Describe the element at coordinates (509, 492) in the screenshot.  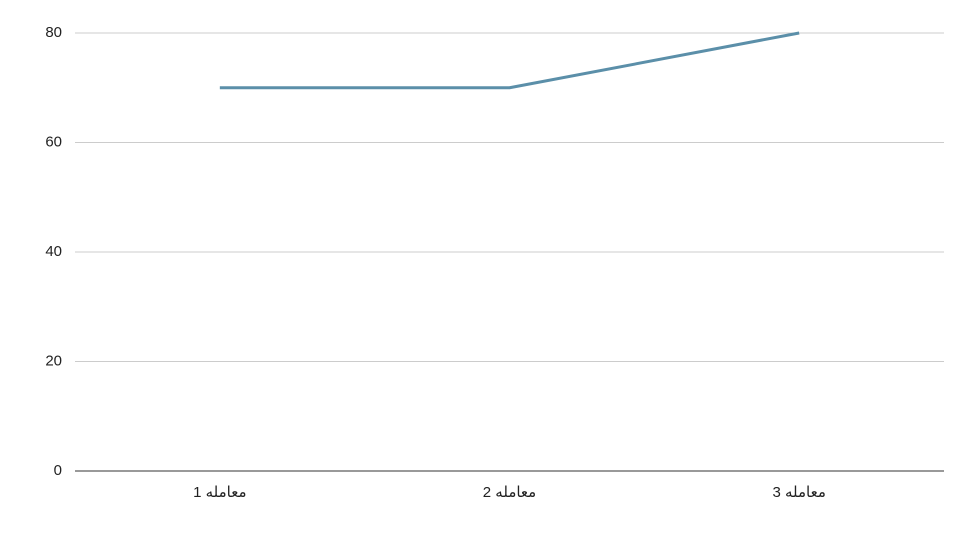
I see `x-tick-label: معامله 2` at that location.